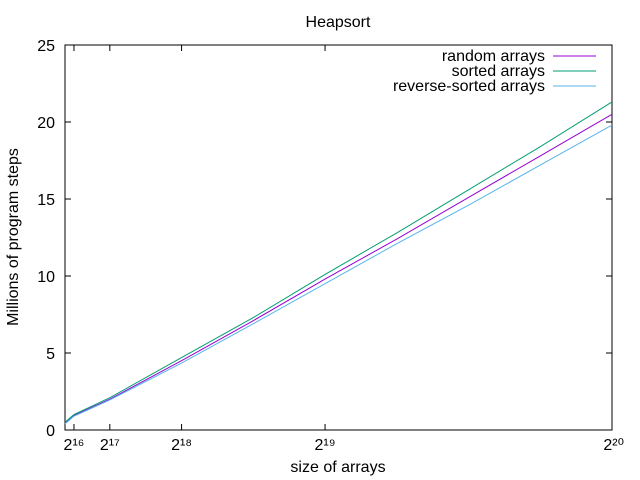  I want to click on x-axis-label: size of arrays, so click(337, 467).